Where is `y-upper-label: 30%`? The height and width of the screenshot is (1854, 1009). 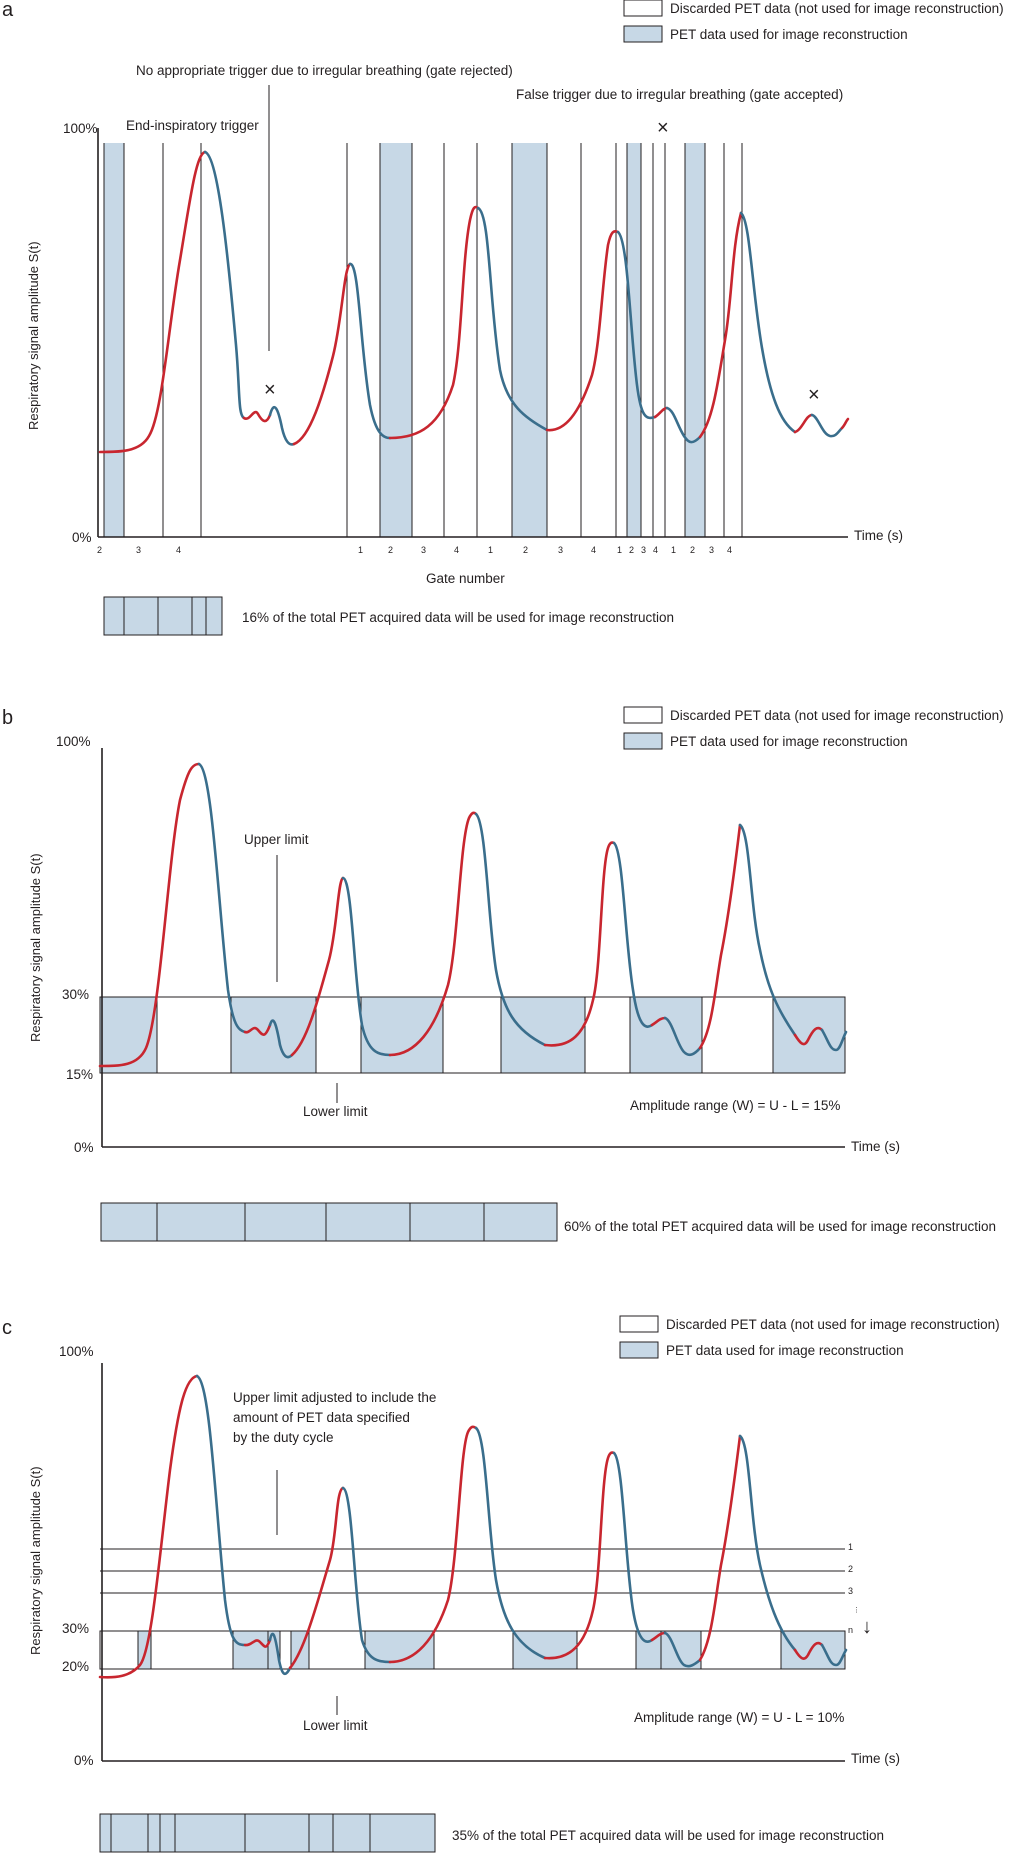 y-upper-label: 30% is located at coordinates (75, 994).